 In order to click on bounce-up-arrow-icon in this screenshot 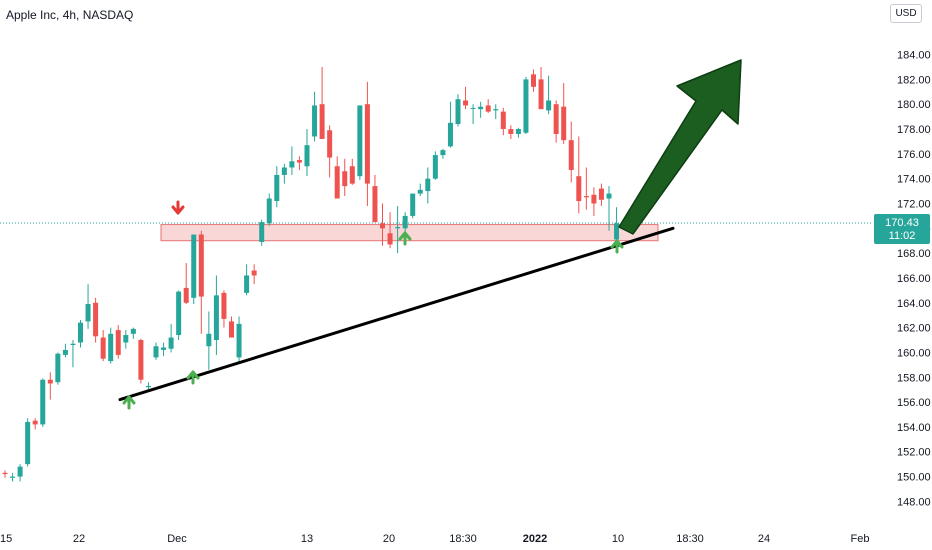, I will do `click(405, 238)`.